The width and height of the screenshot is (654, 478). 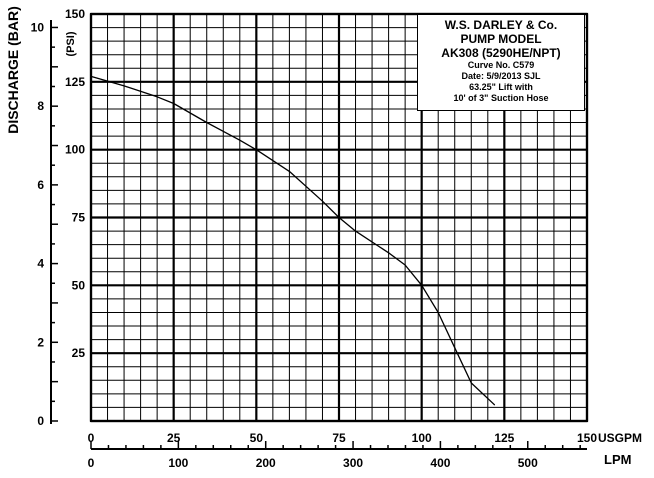 I want to click on usgpm-tick-label: 50, so click(x=257, y=438).